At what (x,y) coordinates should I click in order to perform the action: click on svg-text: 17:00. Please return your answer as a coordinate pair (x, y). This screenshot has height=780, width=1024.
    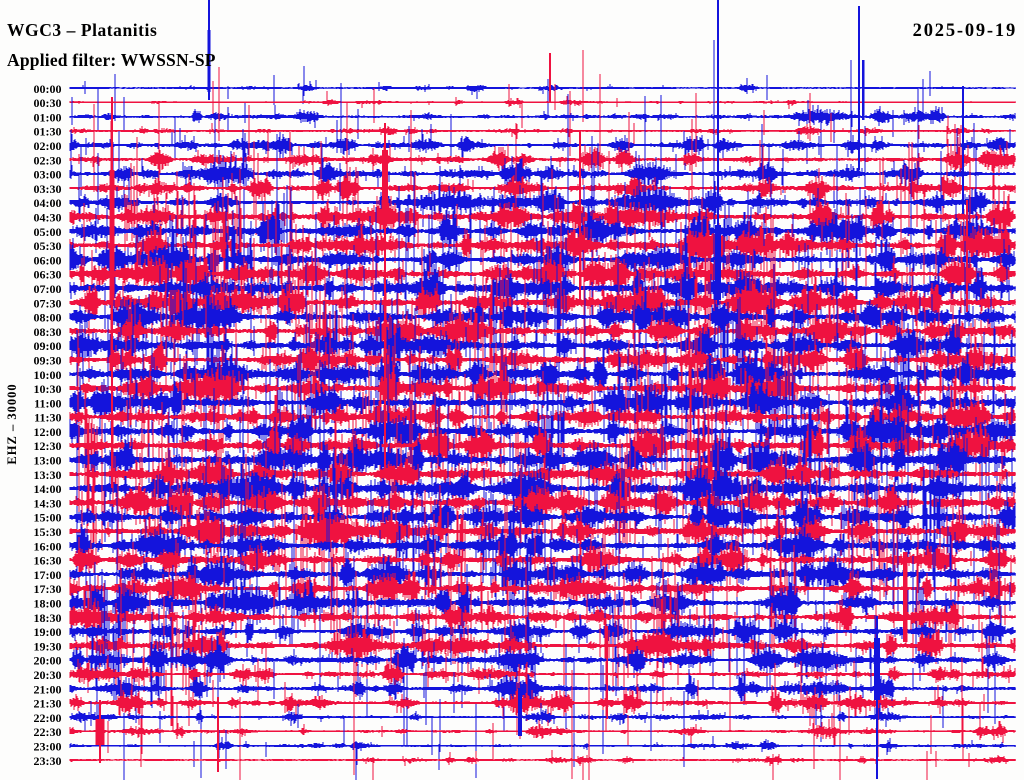
    Looking at the image, I should click on (48, 575).